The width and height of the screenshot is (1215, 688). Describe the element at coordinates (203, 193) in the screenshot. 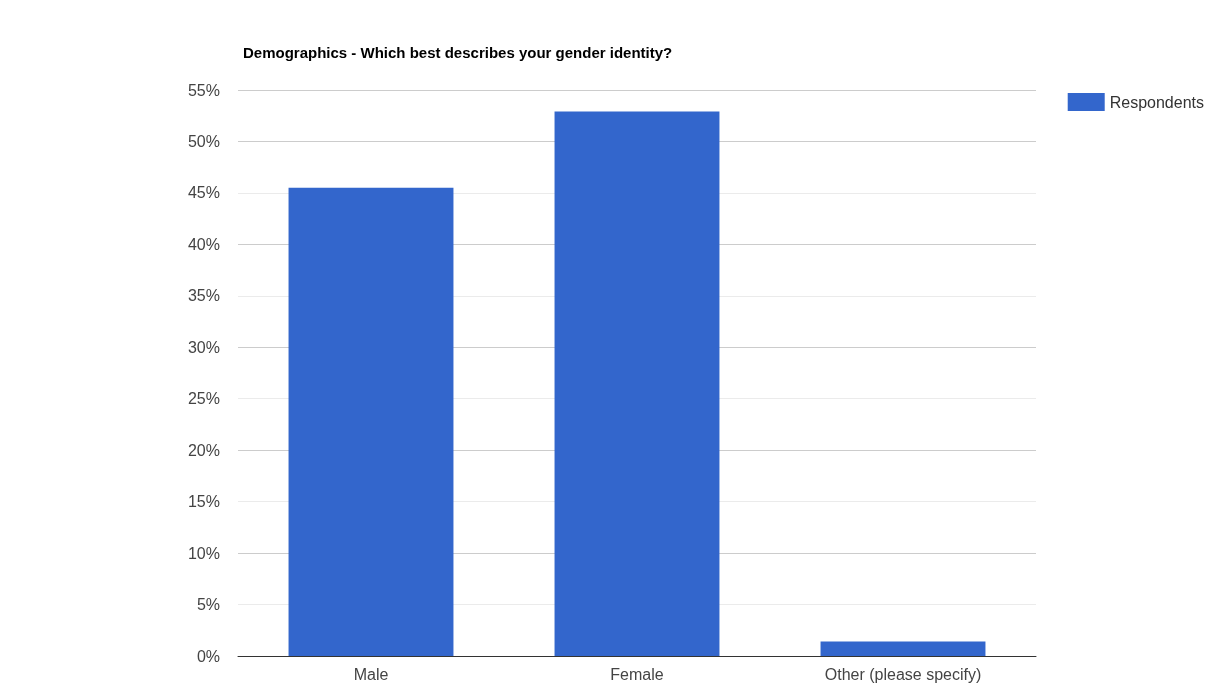

I see `y-tick-label: 45%` at that location.